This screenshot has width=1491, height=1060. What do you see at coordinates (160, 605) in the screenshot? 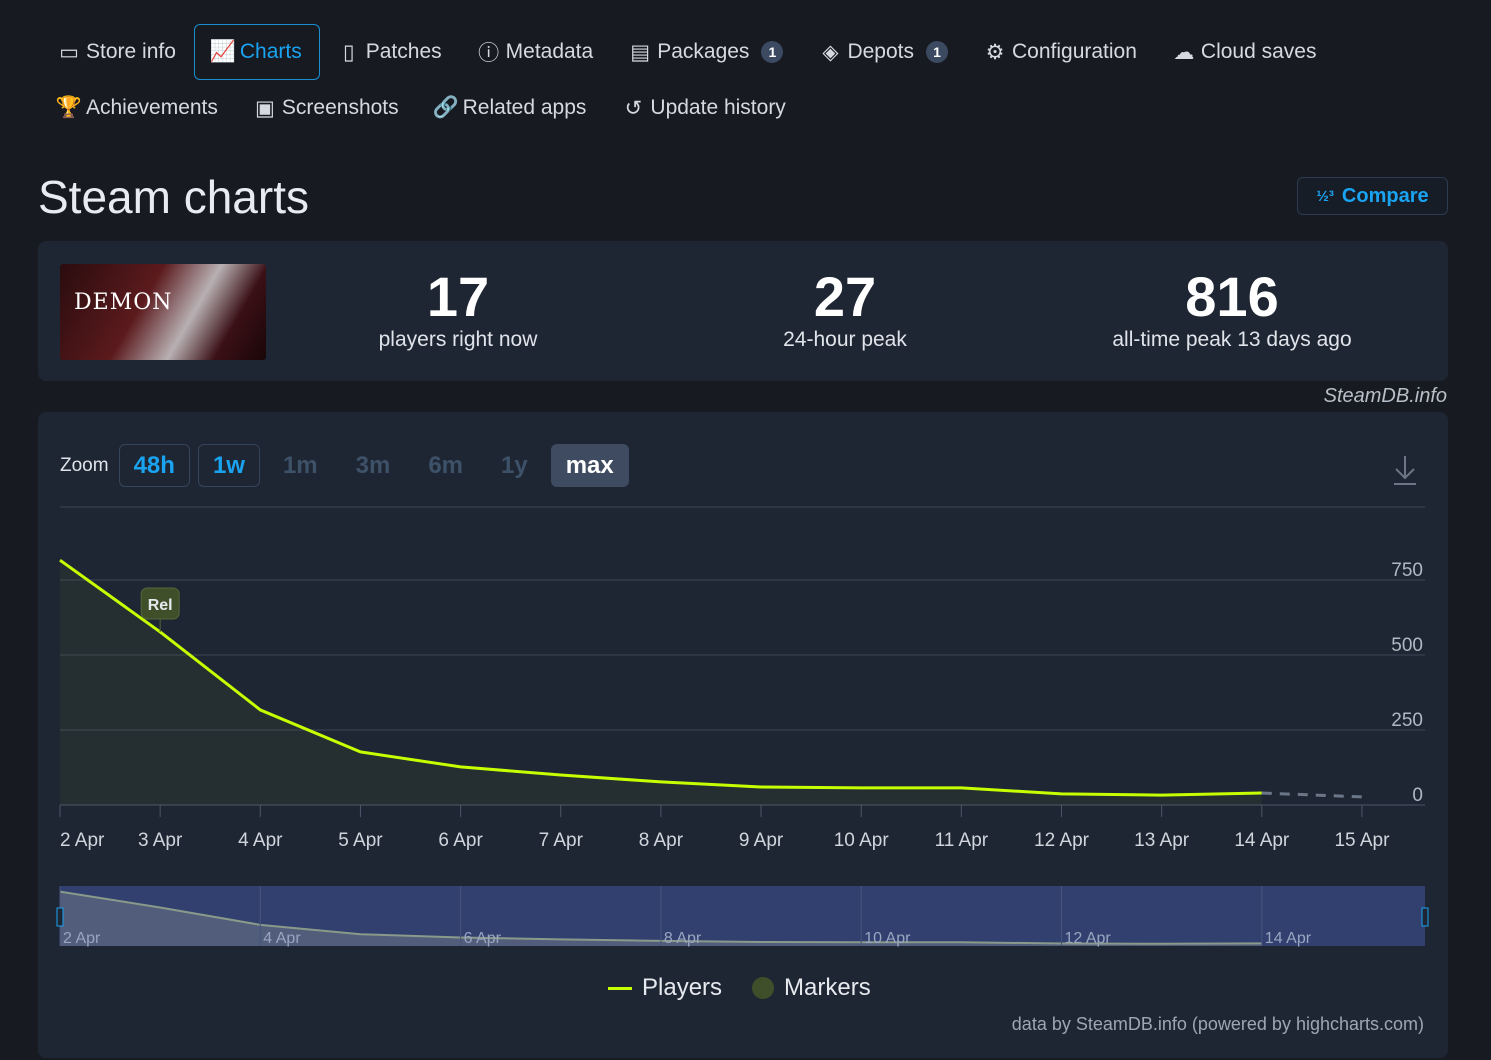
I see `svg-text: Rel` at bounding box center [160, 605].